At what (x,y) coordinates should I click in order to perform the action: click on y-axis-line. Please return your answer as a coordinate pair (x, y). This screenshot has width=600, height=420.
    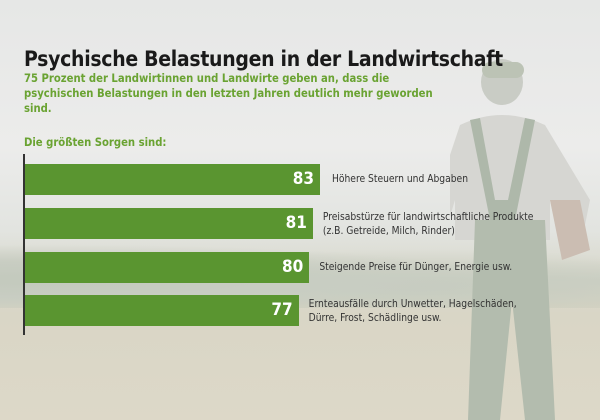
    Looking at the image, I should click on (24, 244).